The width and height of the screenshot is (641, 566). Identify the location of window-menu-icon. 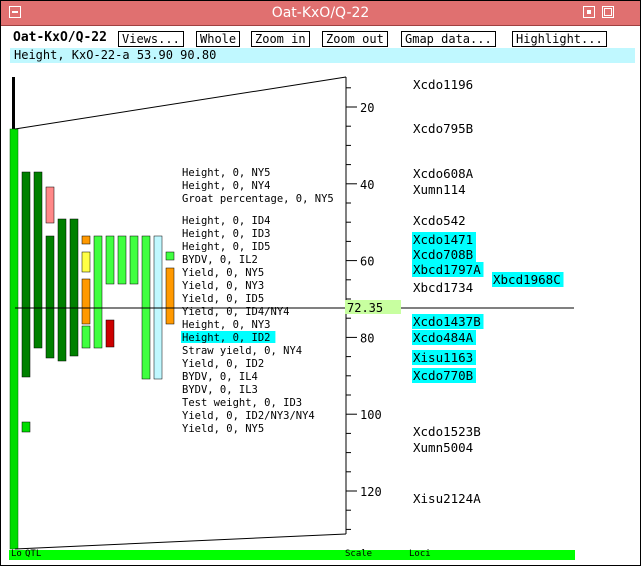
(15, 12).